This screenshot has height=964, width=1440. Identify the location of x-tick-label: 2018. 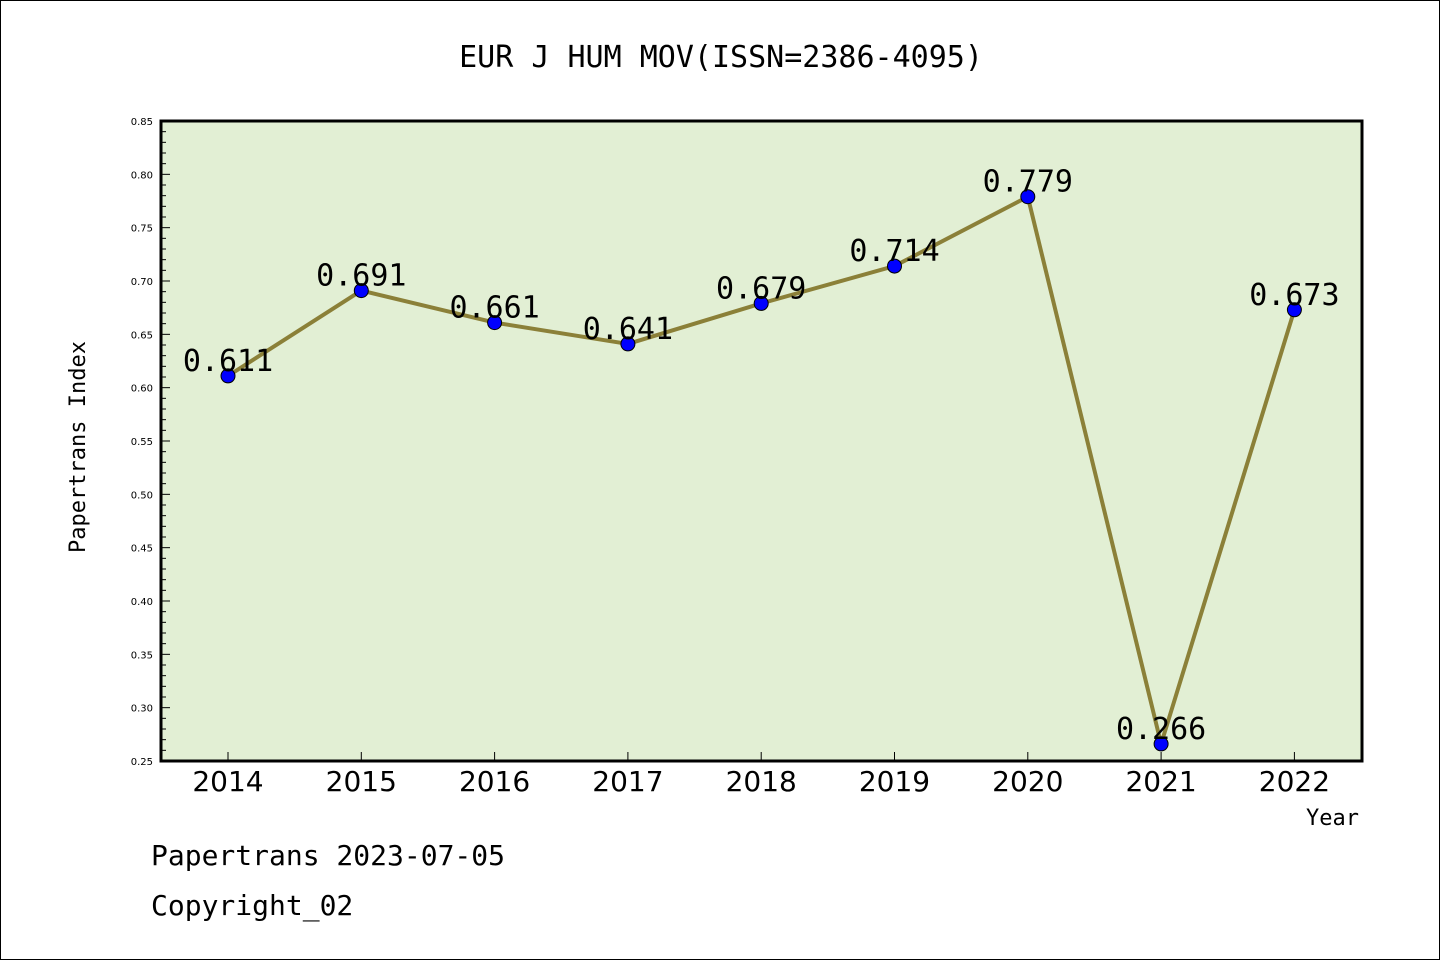
(761, 781).